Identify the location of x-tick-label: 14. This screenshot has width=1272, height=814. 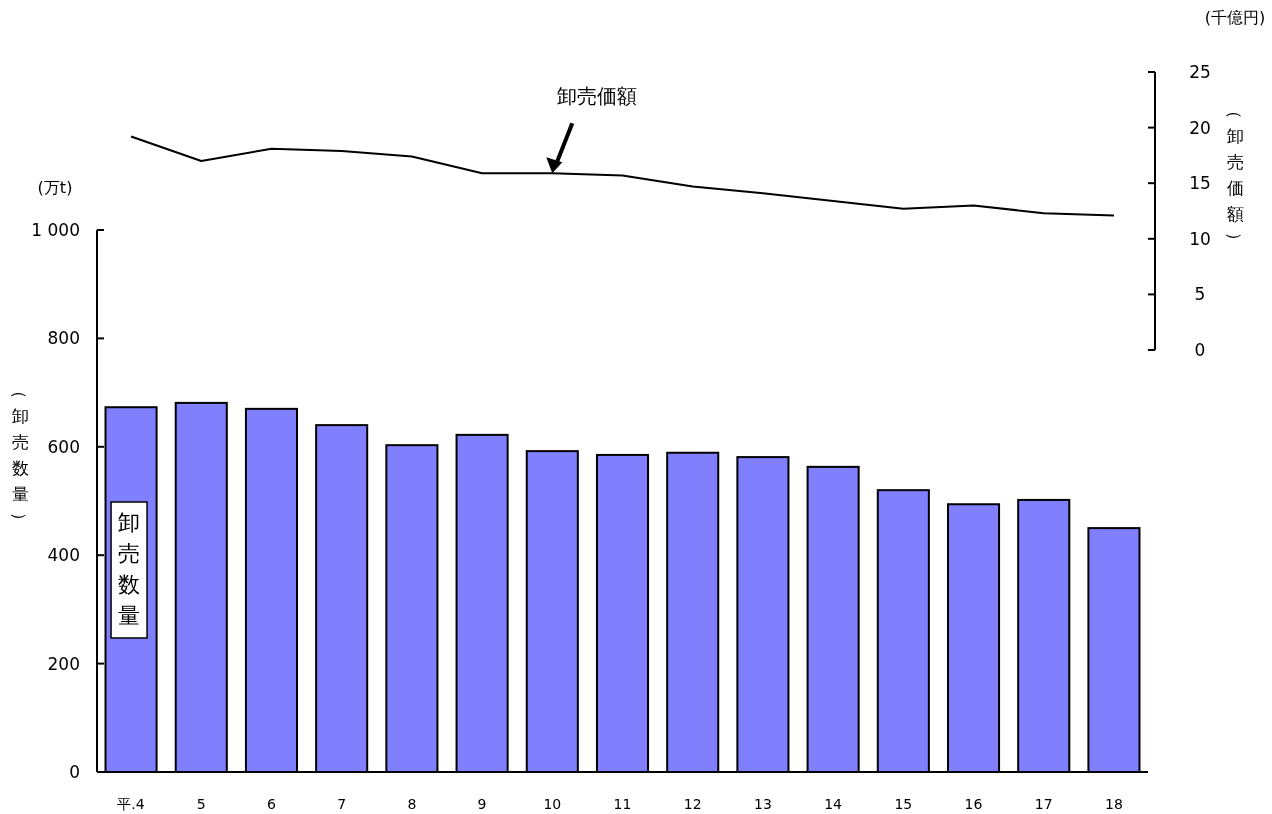
(833, 804).